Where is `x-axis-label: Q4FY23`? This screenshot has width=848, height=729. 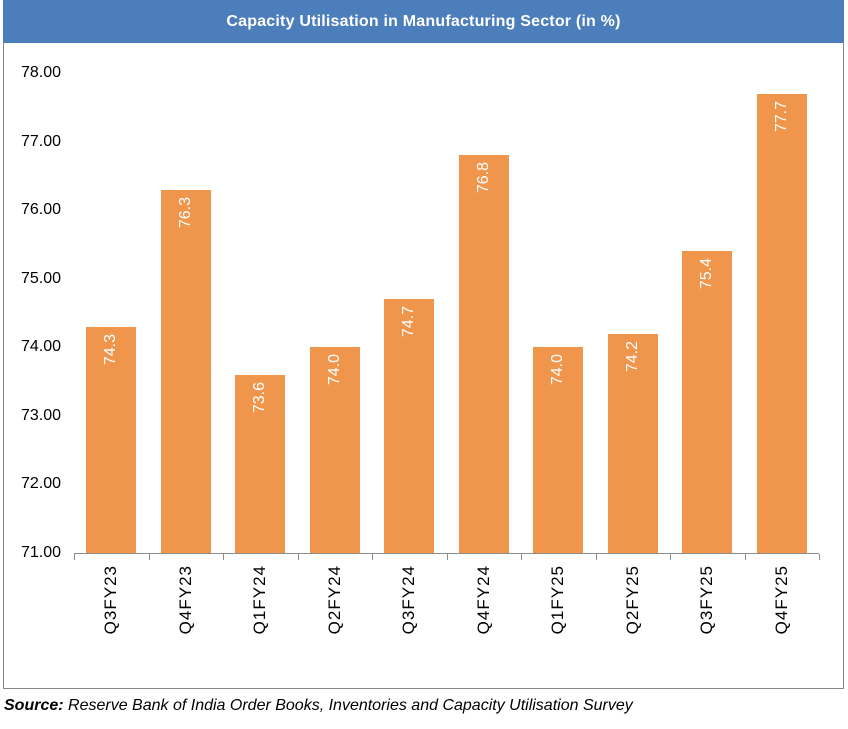
x-axis-label: Q4FY23 is located at coordinates (185, 600).